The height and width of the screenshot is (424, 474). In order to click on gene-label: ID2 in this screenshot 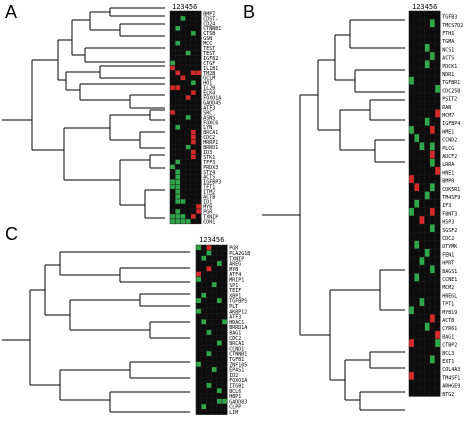, I will do `click(233, 376)`.